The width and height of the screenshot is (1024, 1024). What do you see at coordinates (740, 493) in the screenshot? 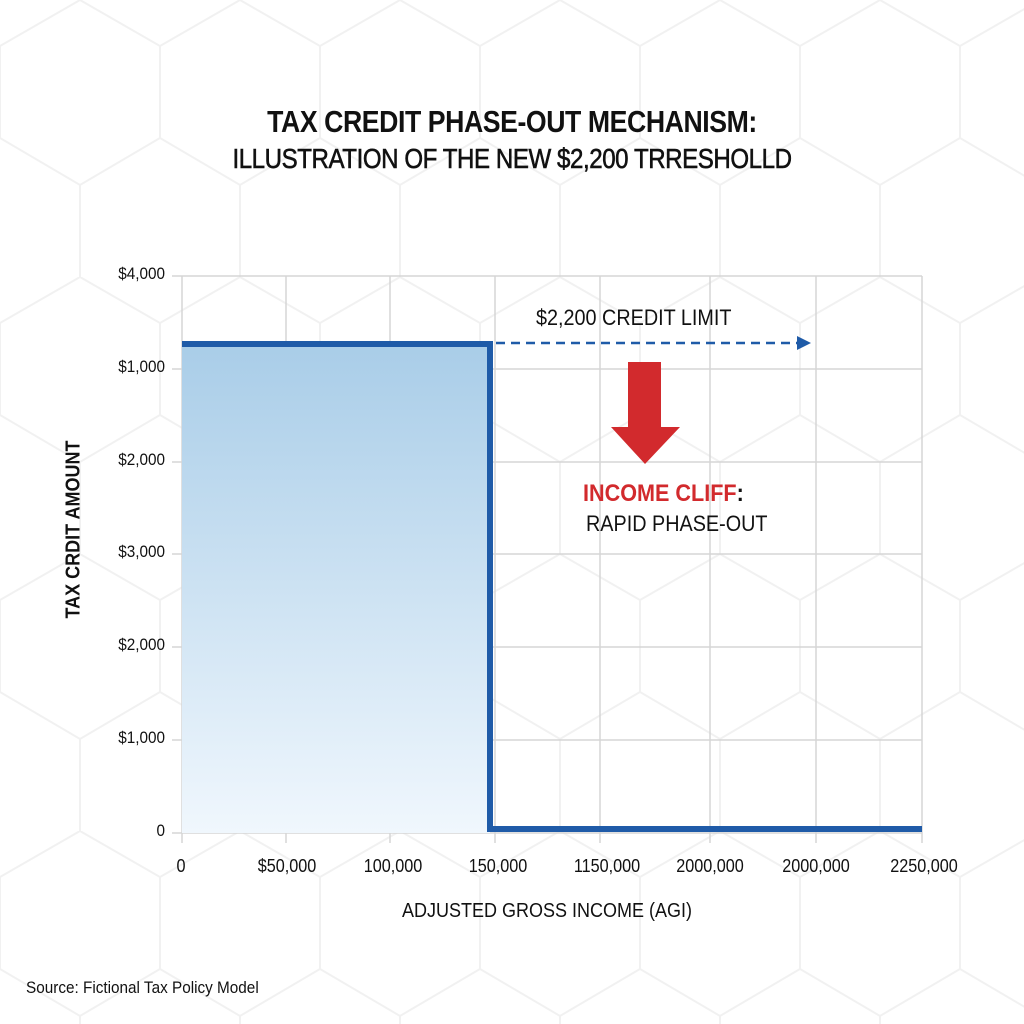
I see `income-cliff-colon: :` at bounding box center [740, 493].